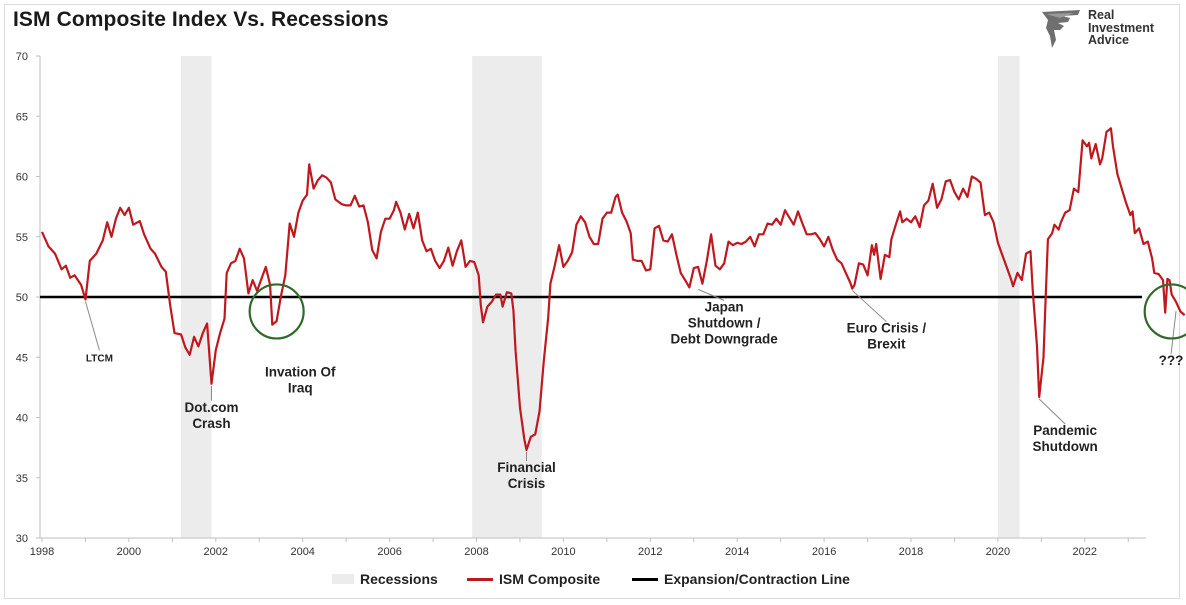  What do you see at coordinates (550, 579) in the screenshot?
I see `legend-label-ism: ISM Composite` at bounding box center [550, 579].